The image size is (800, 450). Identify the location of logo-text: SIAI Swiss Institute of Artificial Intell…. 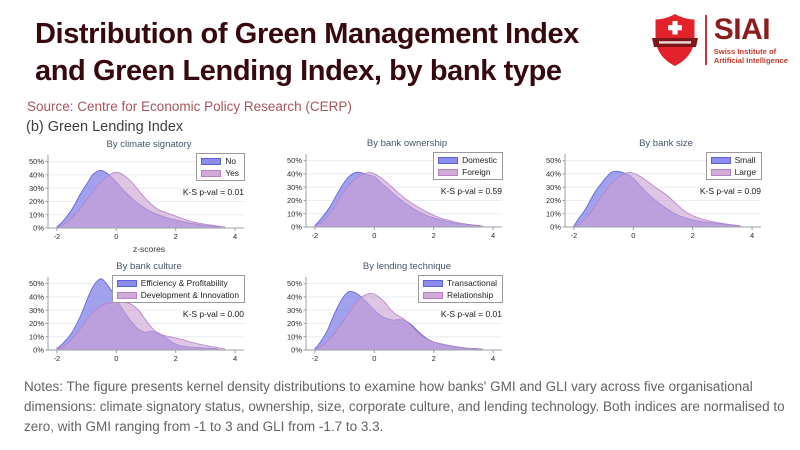
(750, 38).